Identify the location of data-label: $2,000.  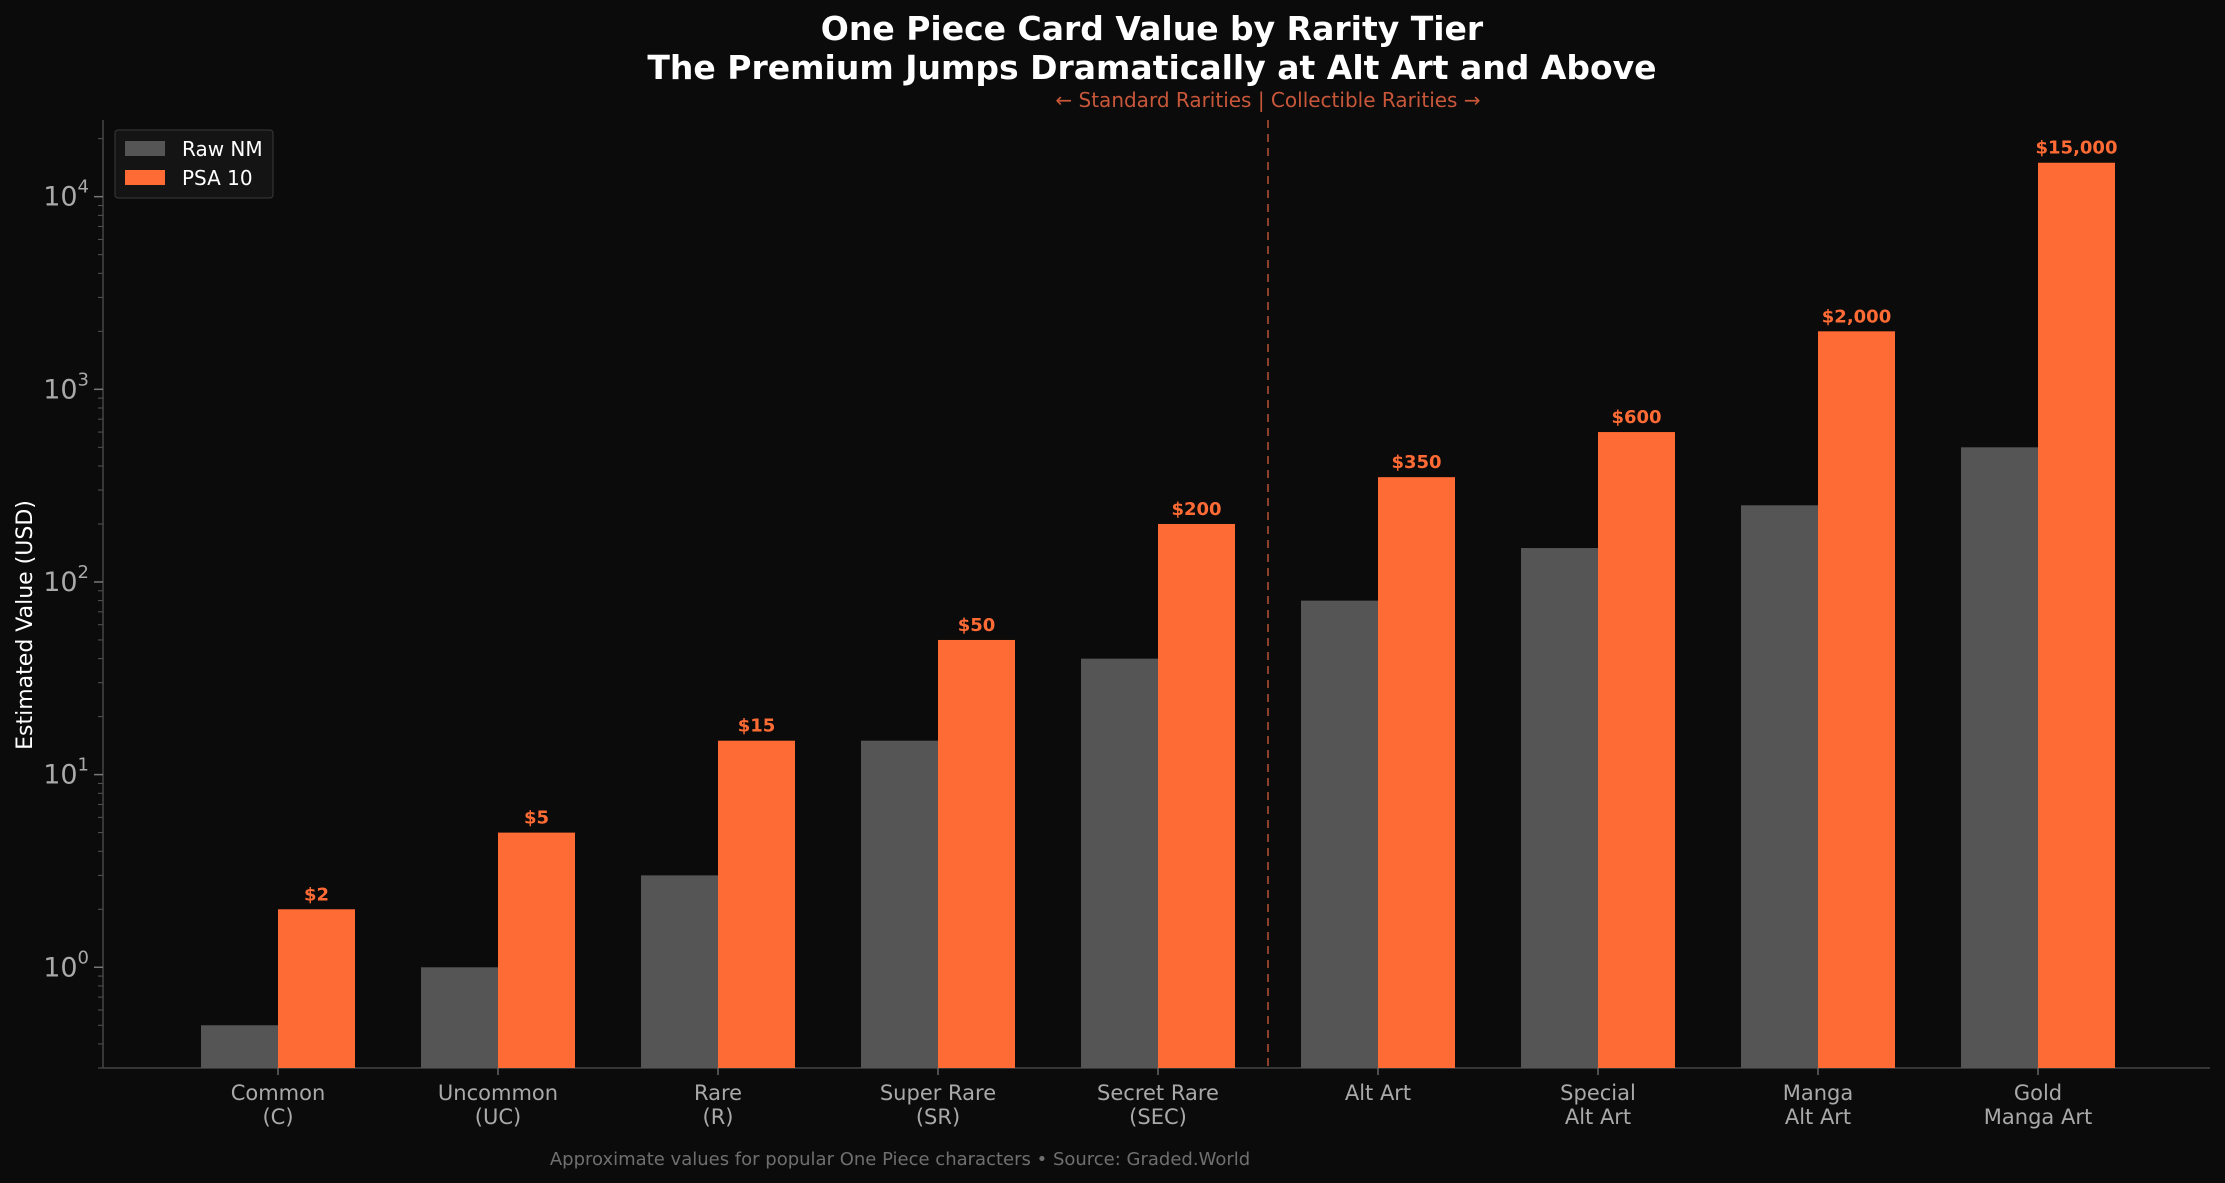
(1856, 316).